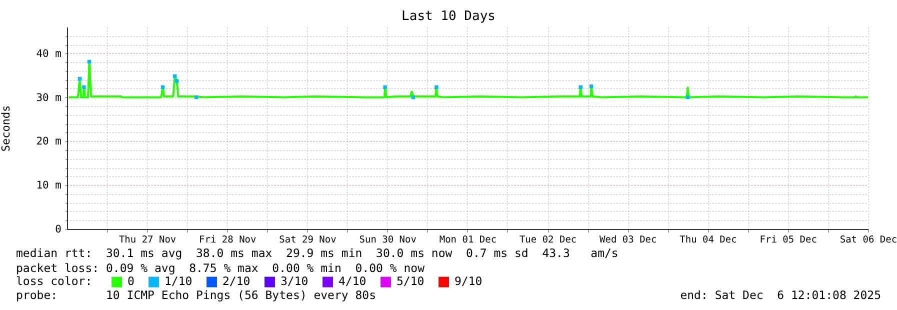  What do you see at coordinates (468, 79) in the screenshot?
I see `line-series` at bounding box center [468, 79].